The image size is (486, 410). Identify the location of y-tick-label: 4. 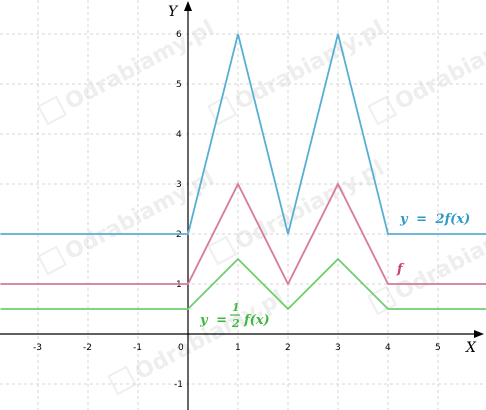
(179, 135).